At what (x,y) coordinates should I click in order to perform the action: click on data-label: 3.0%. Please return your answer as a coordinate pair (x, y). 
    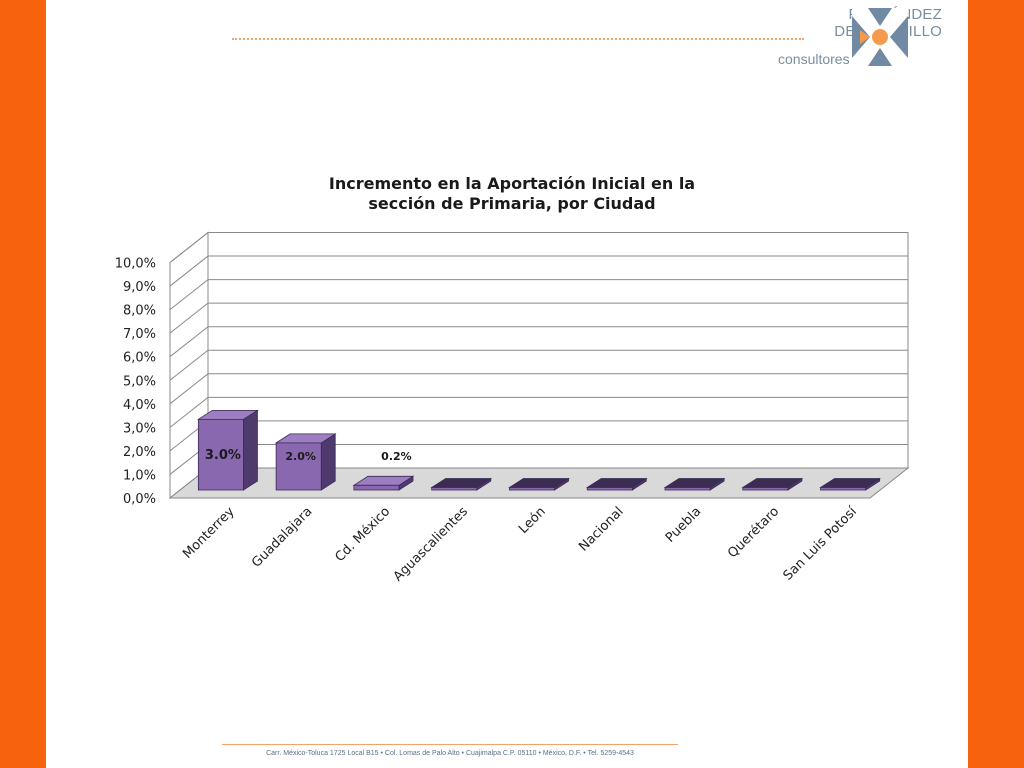
    Looking at the image, I should click on (223, 455).